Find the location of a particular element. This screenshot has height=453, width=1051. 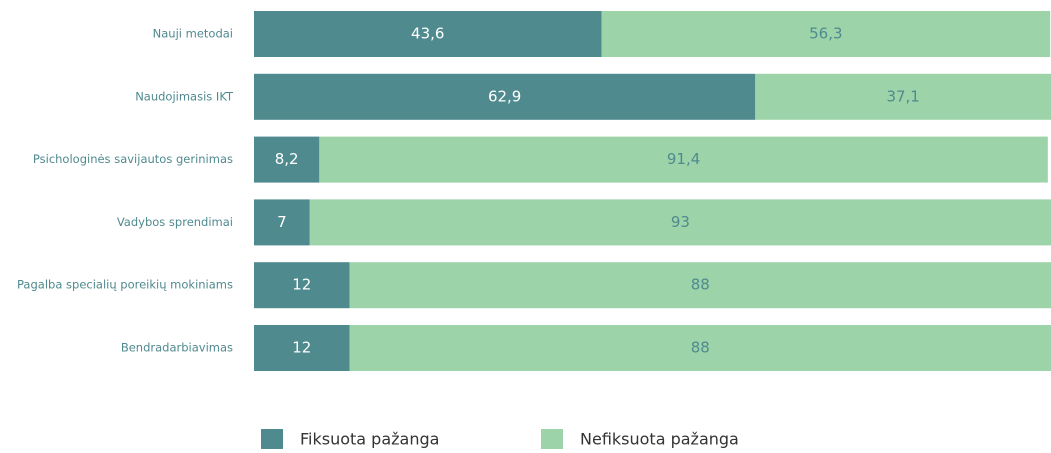

value-label: 7 is located at coordinates (282, 222).